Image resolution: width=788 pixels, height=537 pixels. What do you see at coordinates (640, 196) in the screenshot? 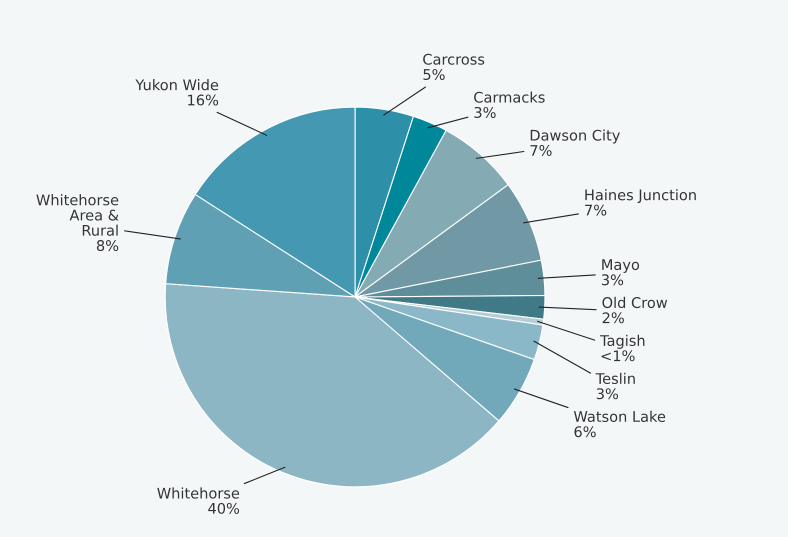
I see `slice-label: Haines Junction` at bounding box center [640, 196].